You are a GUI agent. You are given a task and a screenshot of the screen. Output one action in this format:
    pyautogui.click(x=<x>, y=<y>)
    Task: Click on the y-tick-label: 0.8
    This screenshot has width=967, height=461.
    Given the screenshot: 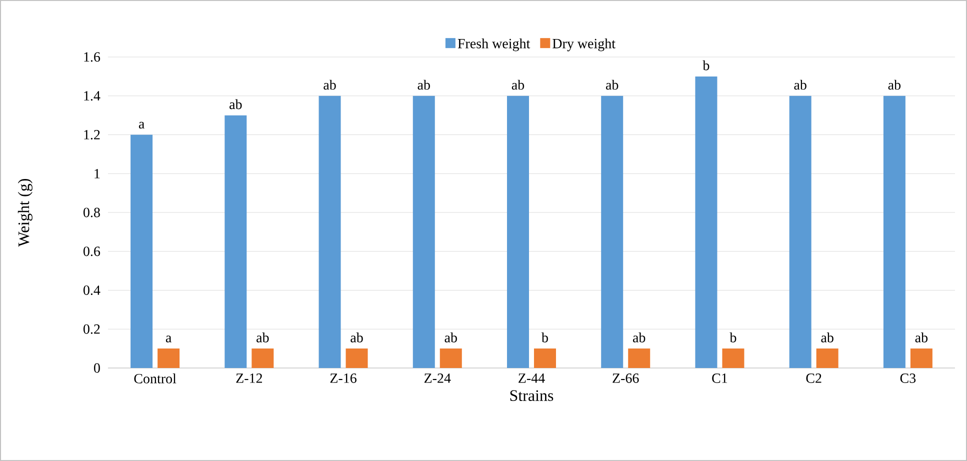 What is the action you would take?
    pyautogui.click(x=92, y=213)
    